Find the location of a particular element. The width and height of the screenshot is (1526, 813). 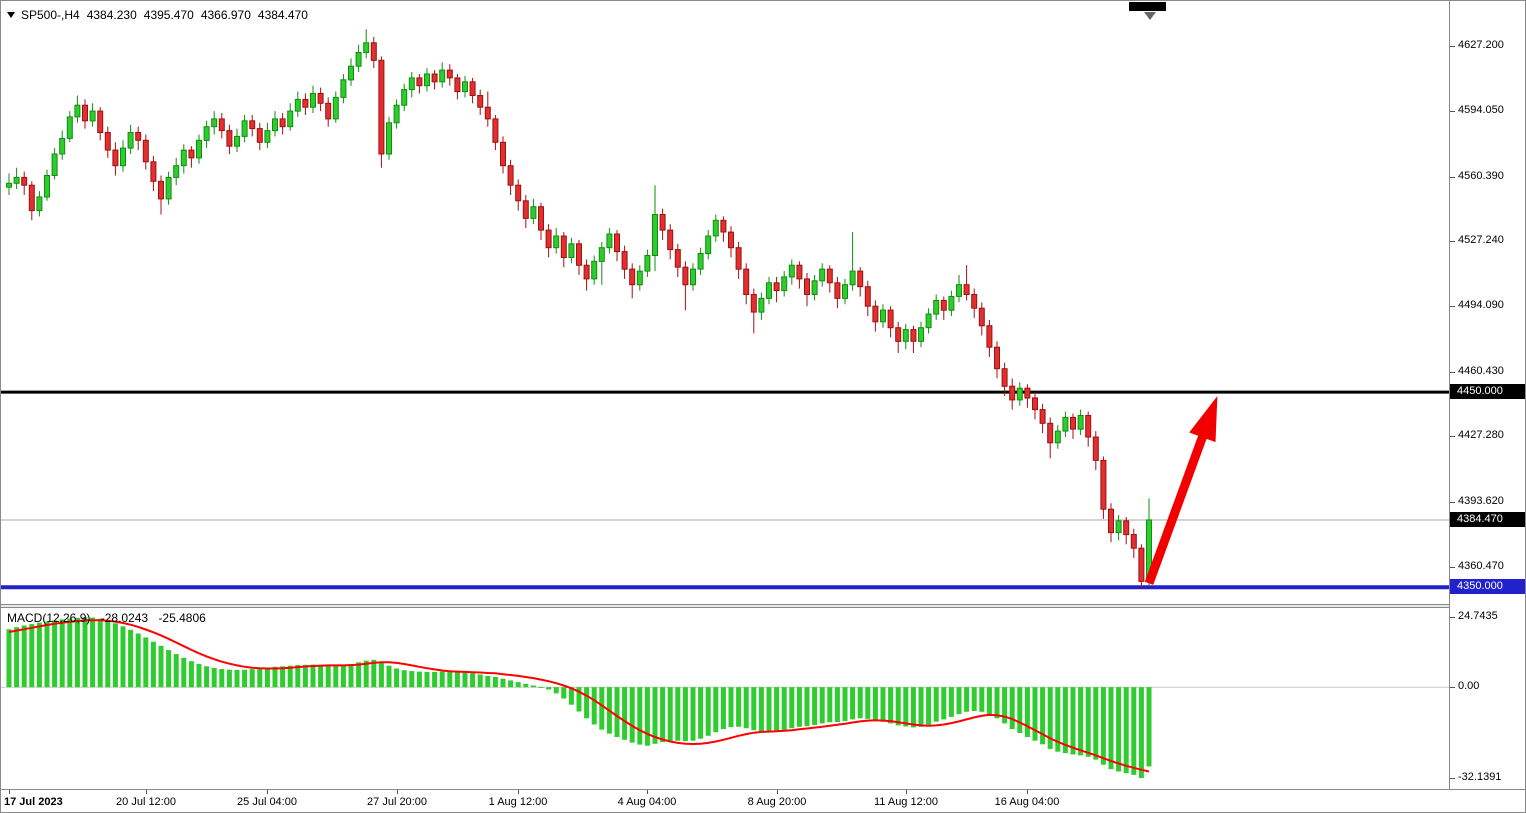

time-axis-label: 20 Jul 12:00 is located at coordinates (146, 802).